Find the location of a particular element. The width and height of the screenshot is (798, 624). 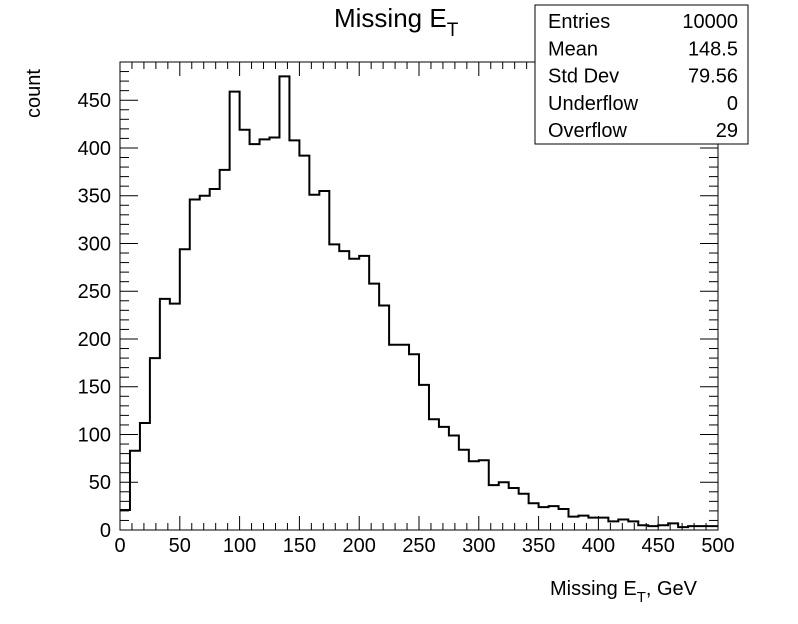

stats-label: Overflow is located at coordinates (587, 131).